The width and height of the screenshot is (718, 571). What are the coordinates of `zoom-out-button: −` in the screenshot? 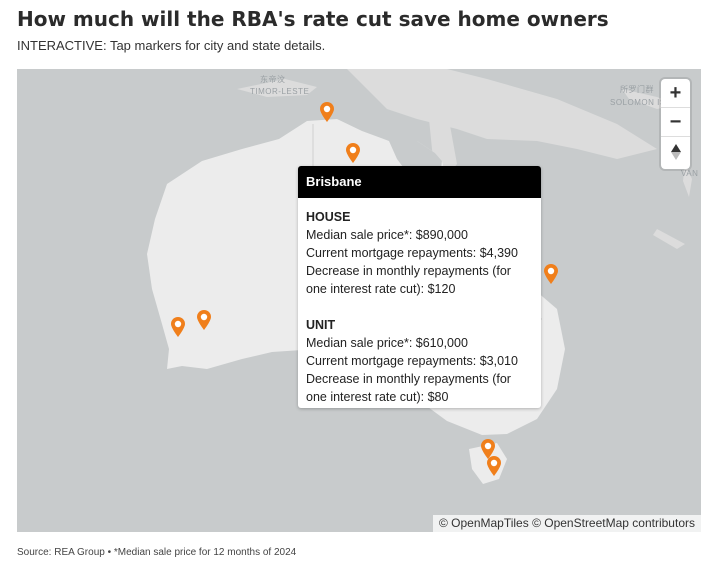 It's located at (675, 122).